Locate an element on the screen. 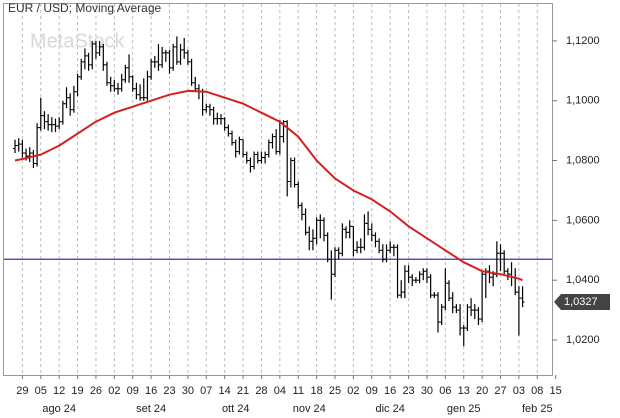 The image size is (620, 418). x-tick-label: 13 is located at coordinates (464, 391).